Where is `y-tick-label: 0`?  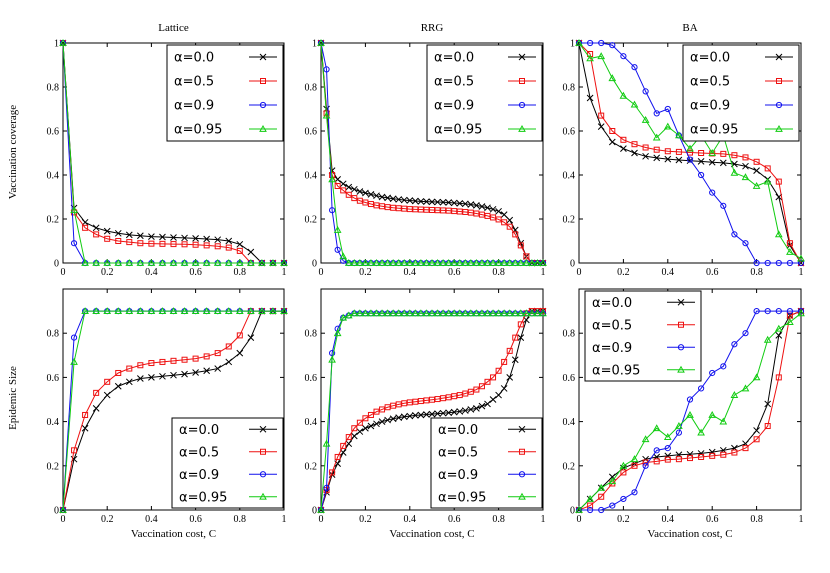 y-tick-label: 0 is located at coordinates (572, 511).